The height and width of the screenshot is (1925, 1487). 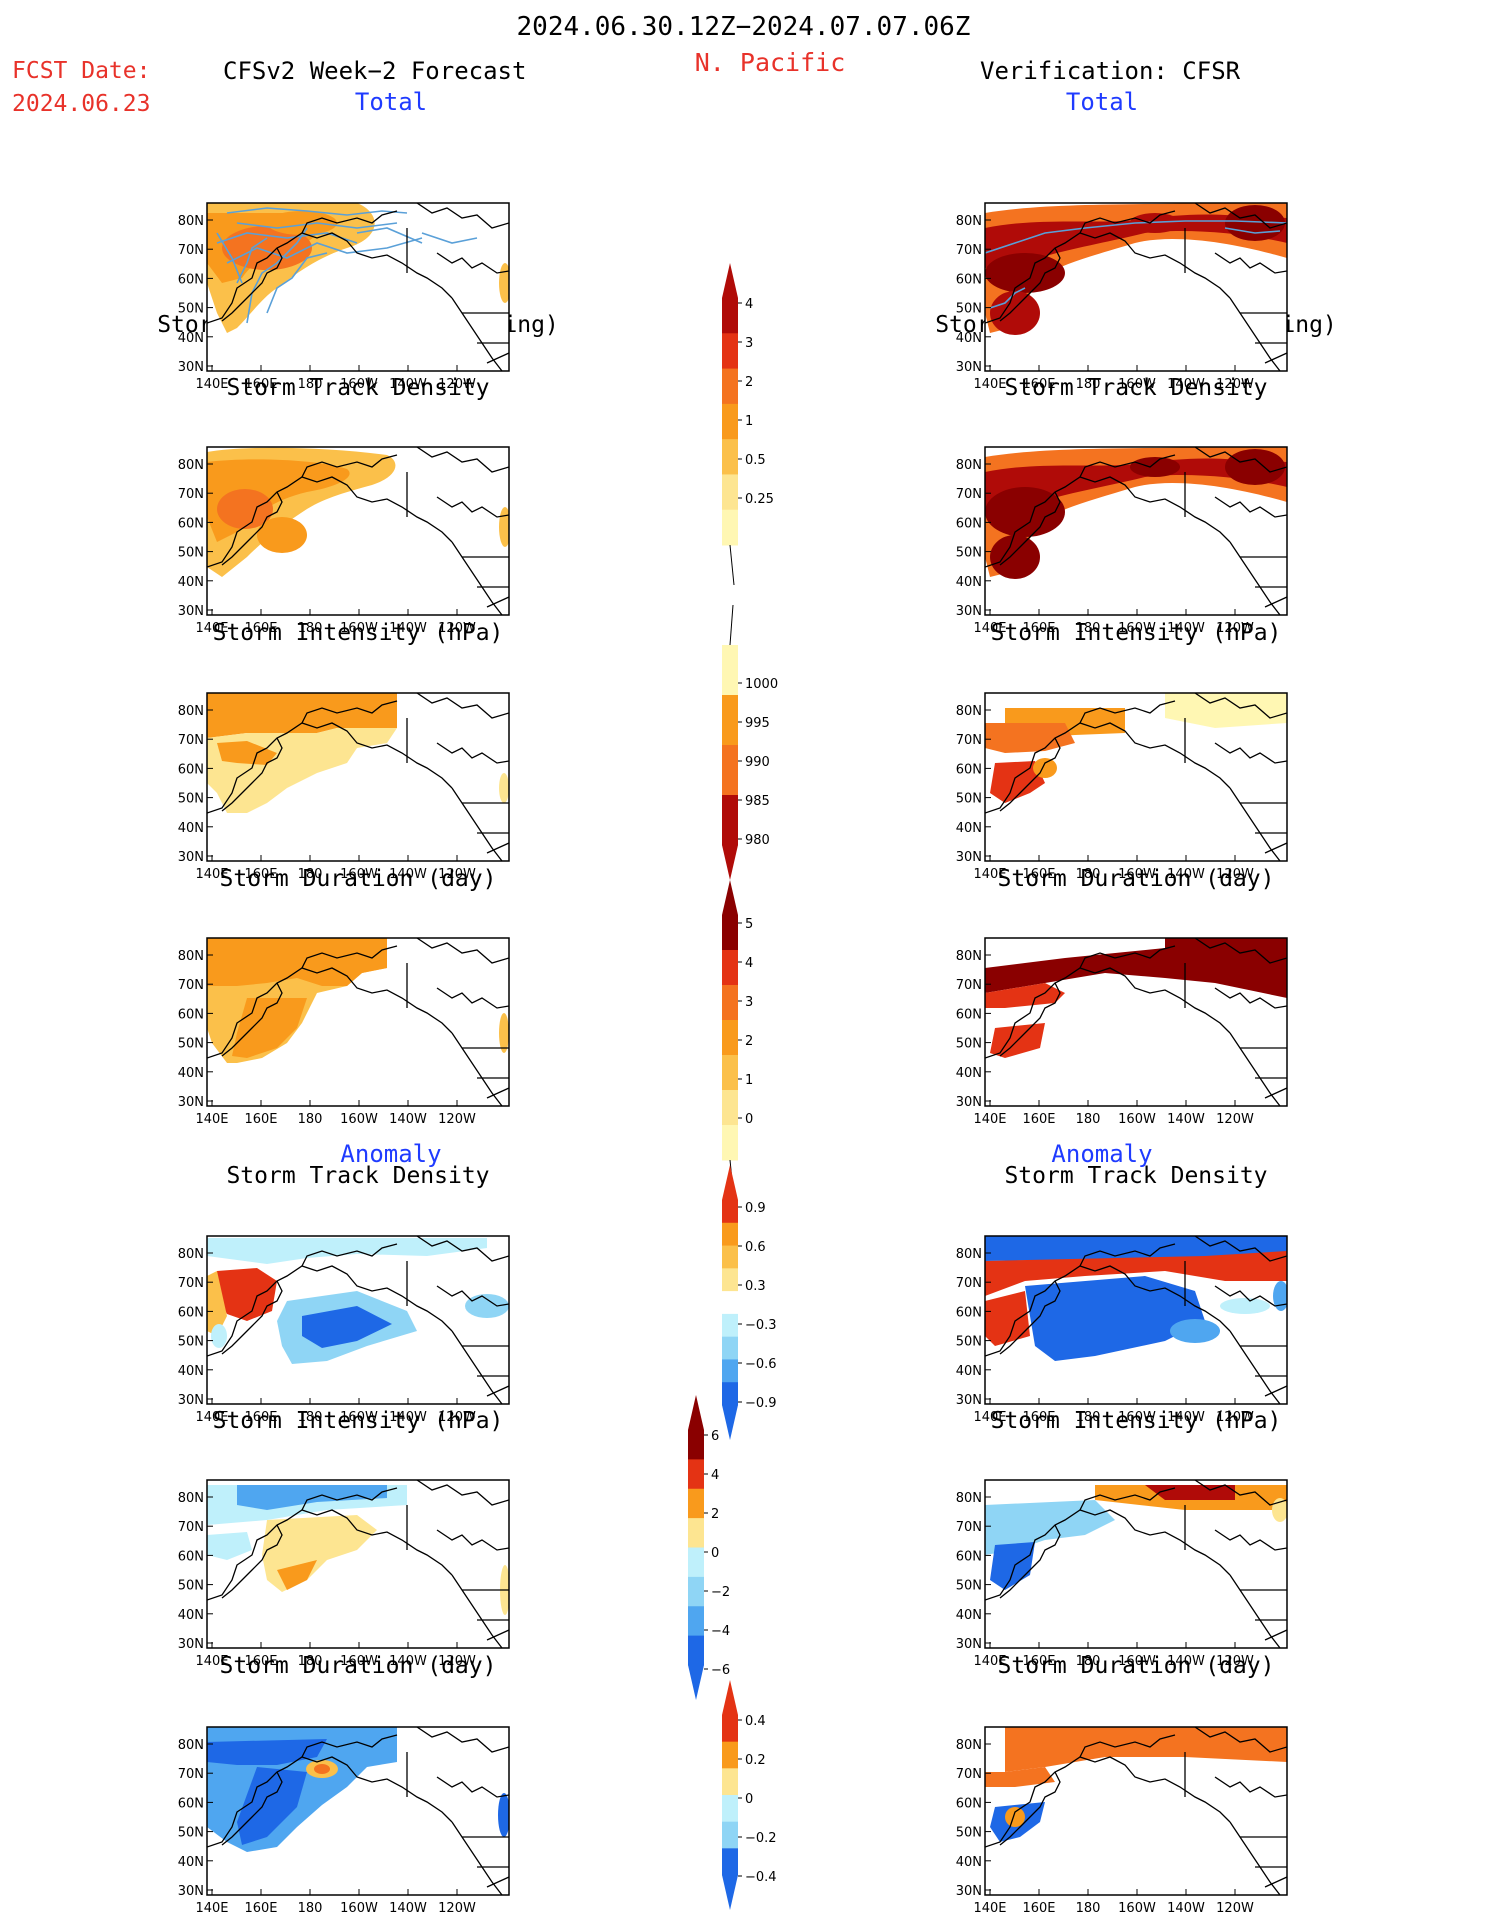 I want to click on panel-title: Storm Duration (day), so click(x=358, y=879).